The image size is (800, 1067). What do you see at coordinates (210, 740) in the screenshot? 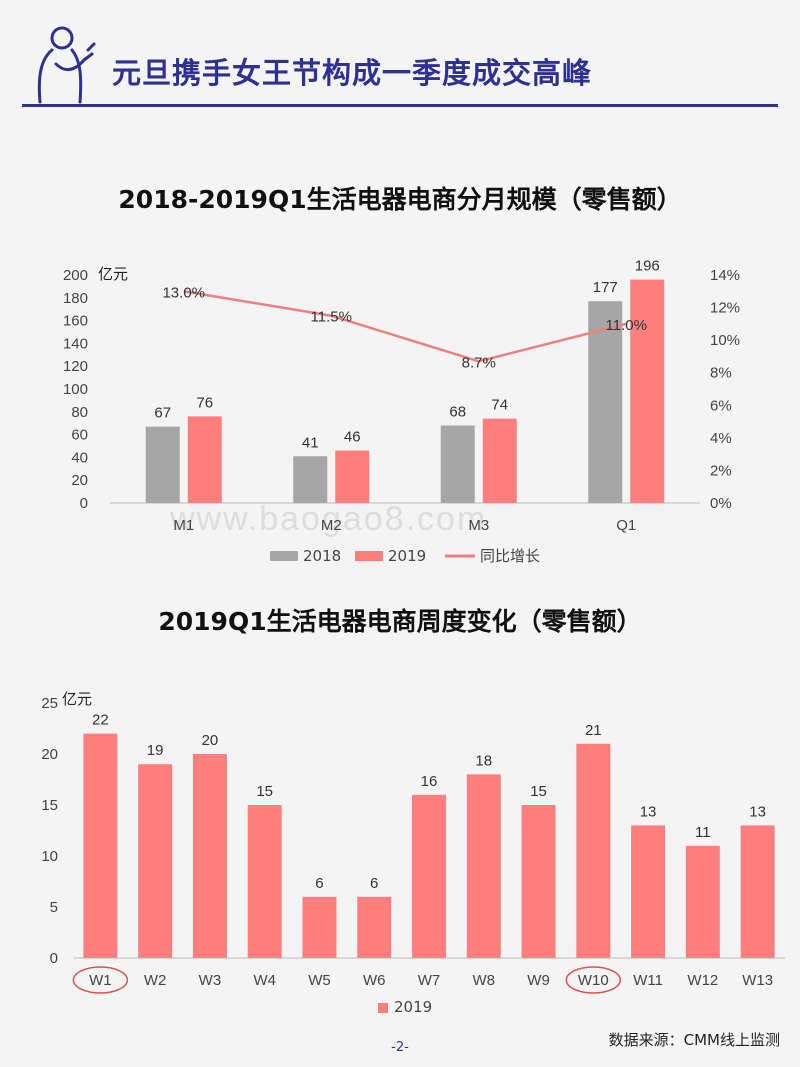
I see `chart2-bar-label: 20` at bounding box center [210, 740].